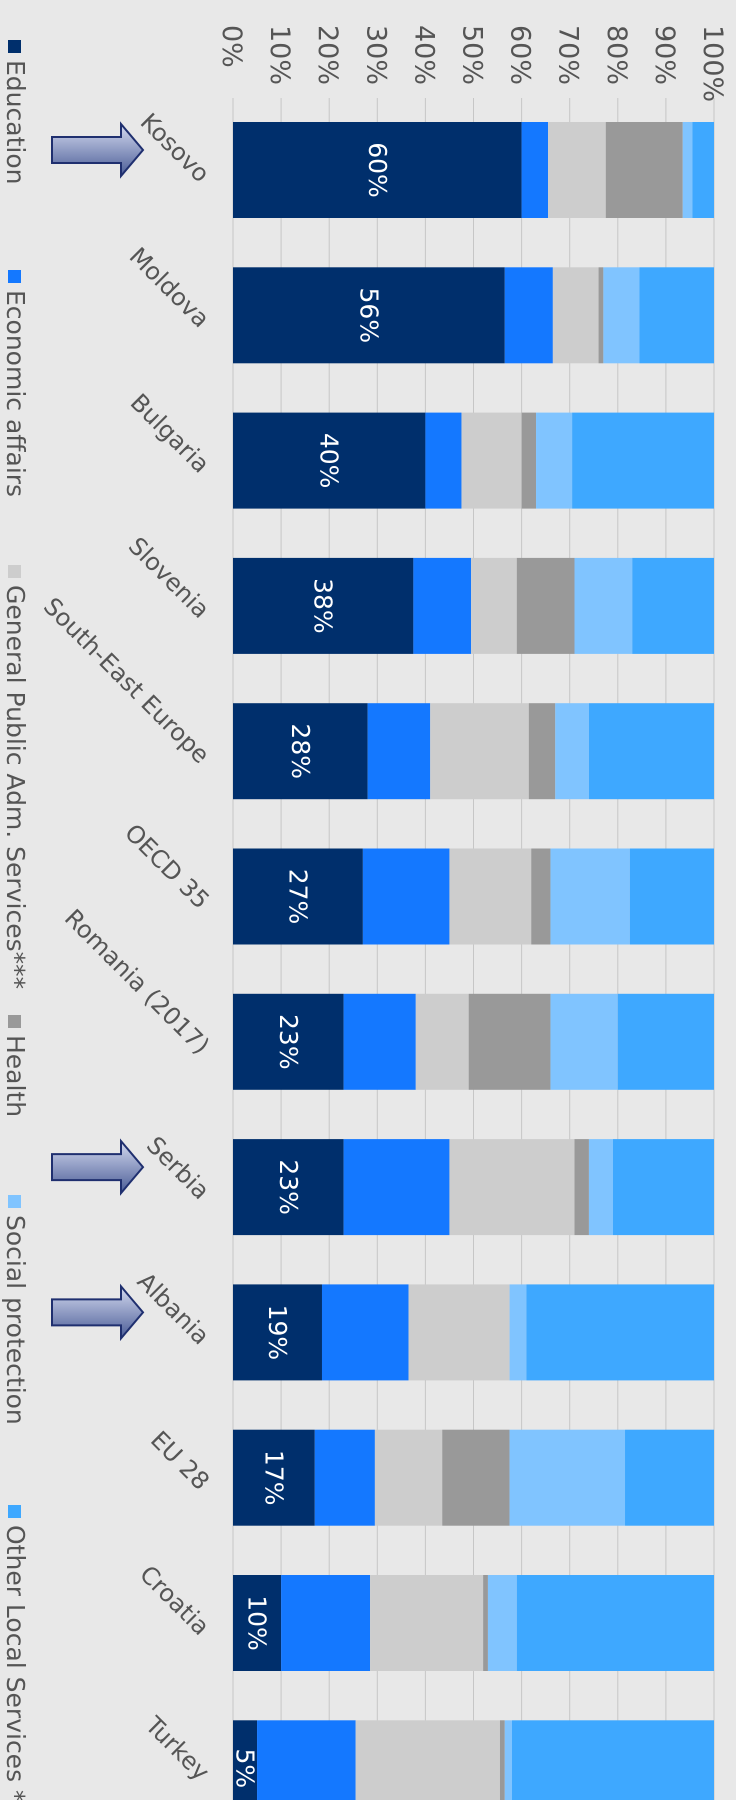  Describe the element at coordinates (14, 276) in the screenshot. I see `legend-swatch-economic-affairs` at that location.